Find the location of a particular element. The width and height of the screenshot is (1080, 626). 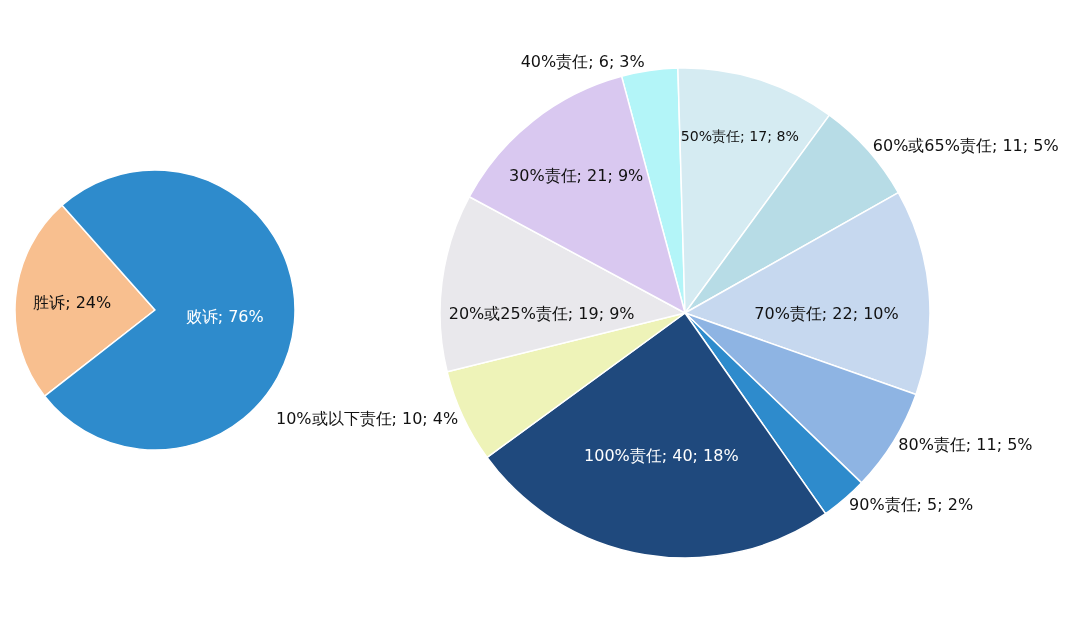

slice-label: 80%责任; 11; 5% is located at coordinates (965, 444).